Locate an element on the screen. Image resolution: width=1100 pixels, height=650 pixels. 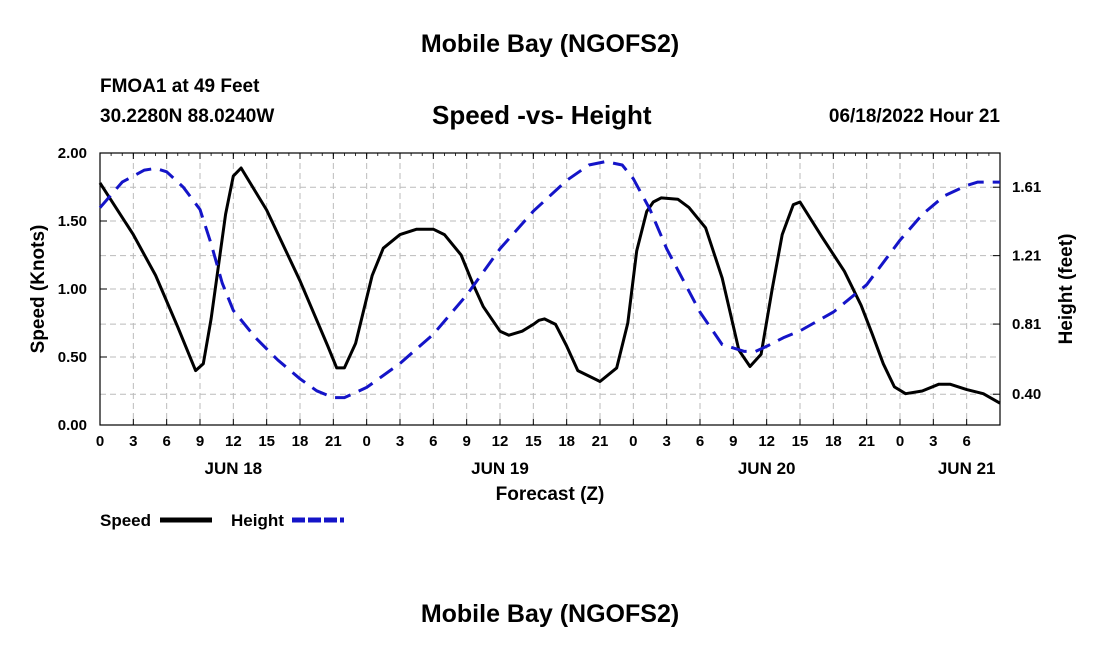
station-label: FMOA1 at 49 Feet is located at coordinates (180, 86).